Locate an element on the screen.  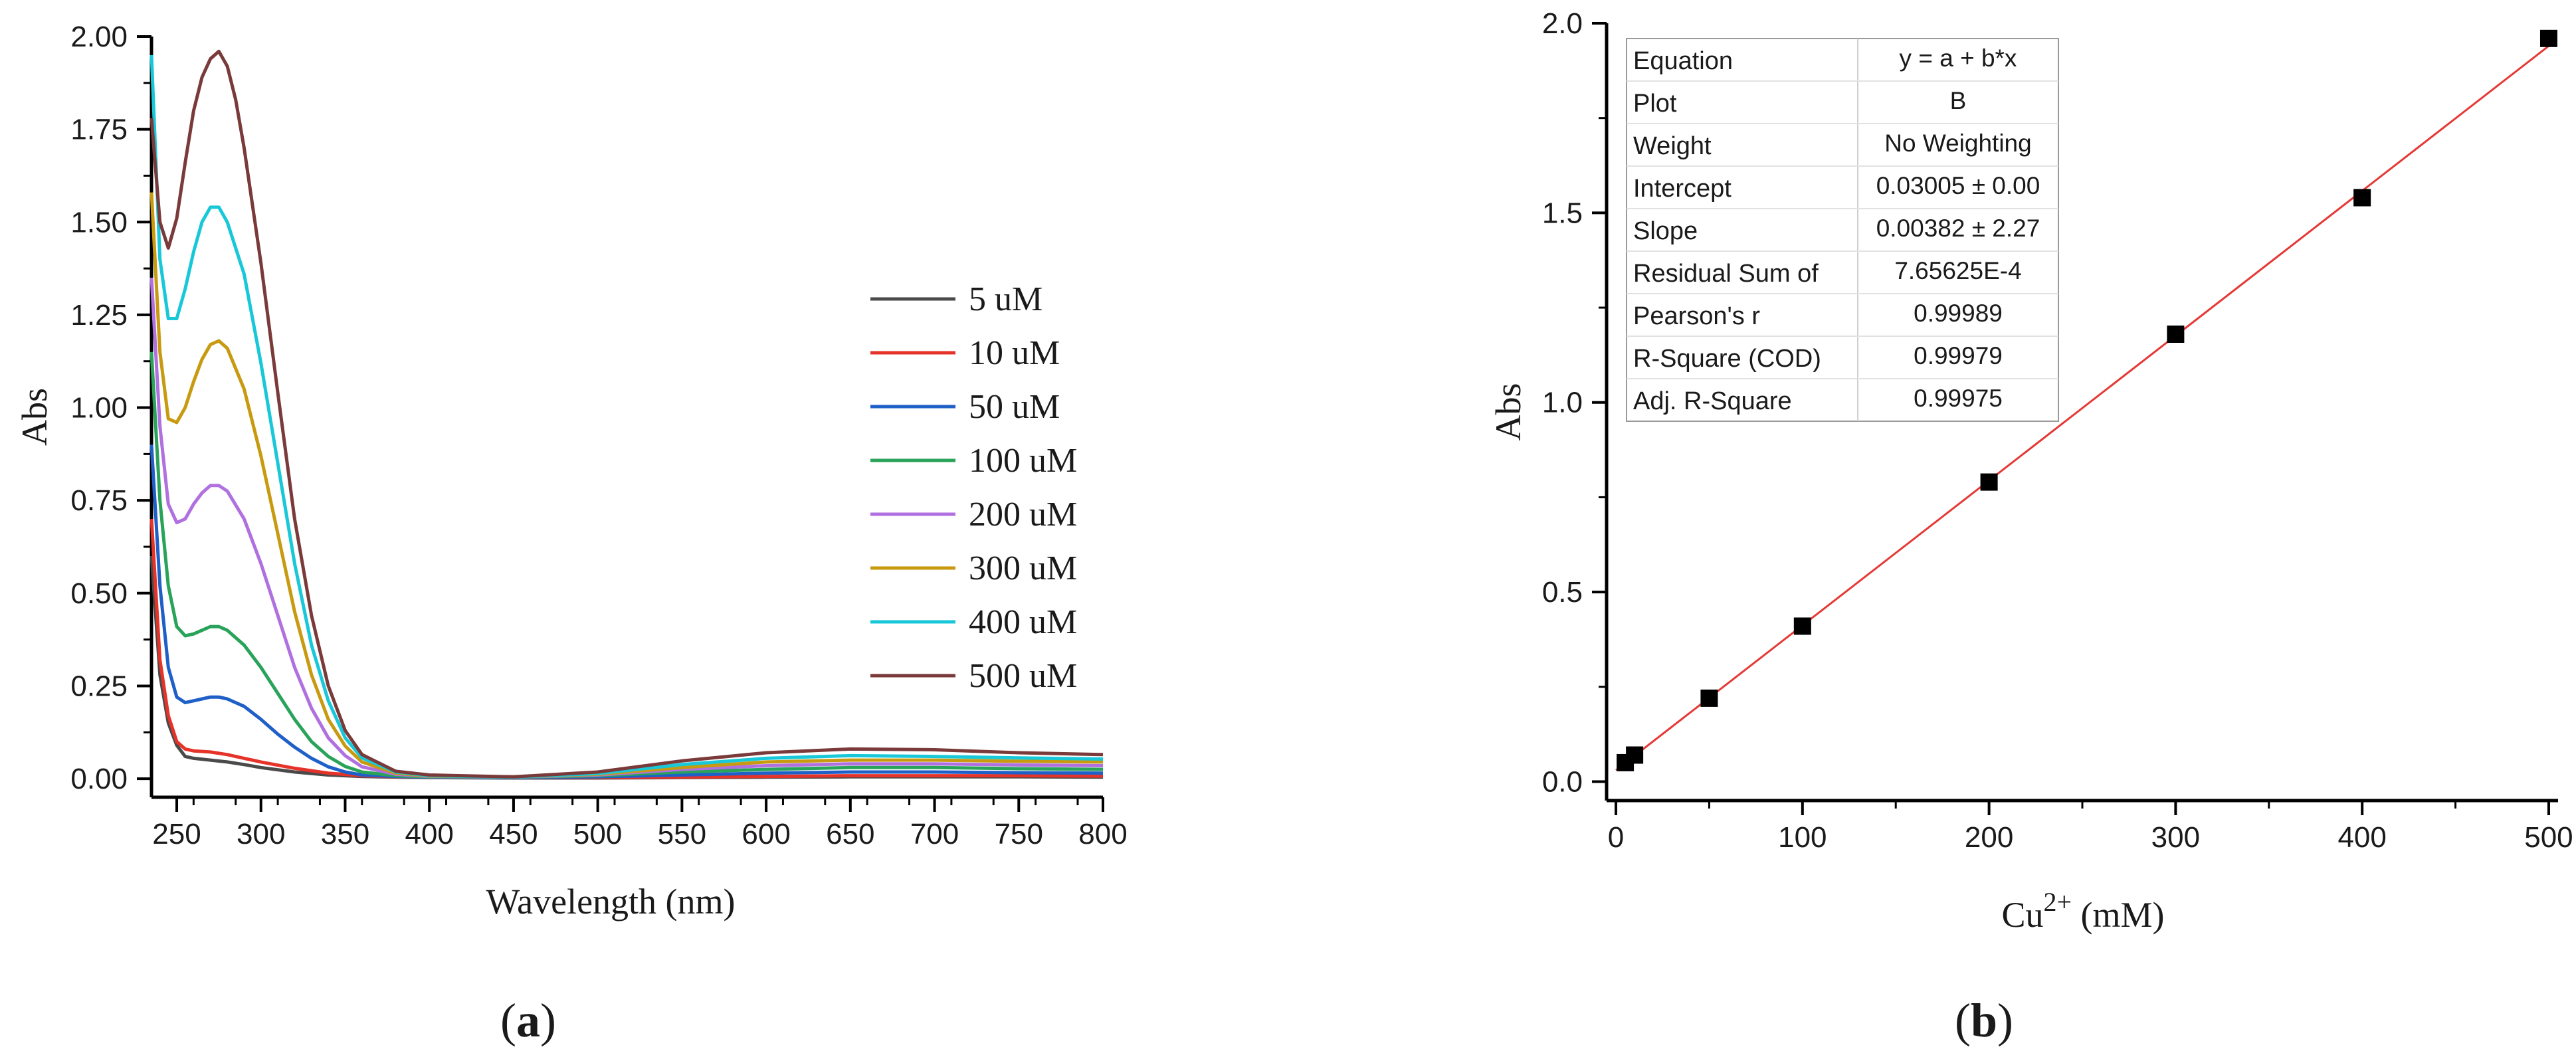
panel-a-x-tick-label: 300 is located at coordinates (261, 834).